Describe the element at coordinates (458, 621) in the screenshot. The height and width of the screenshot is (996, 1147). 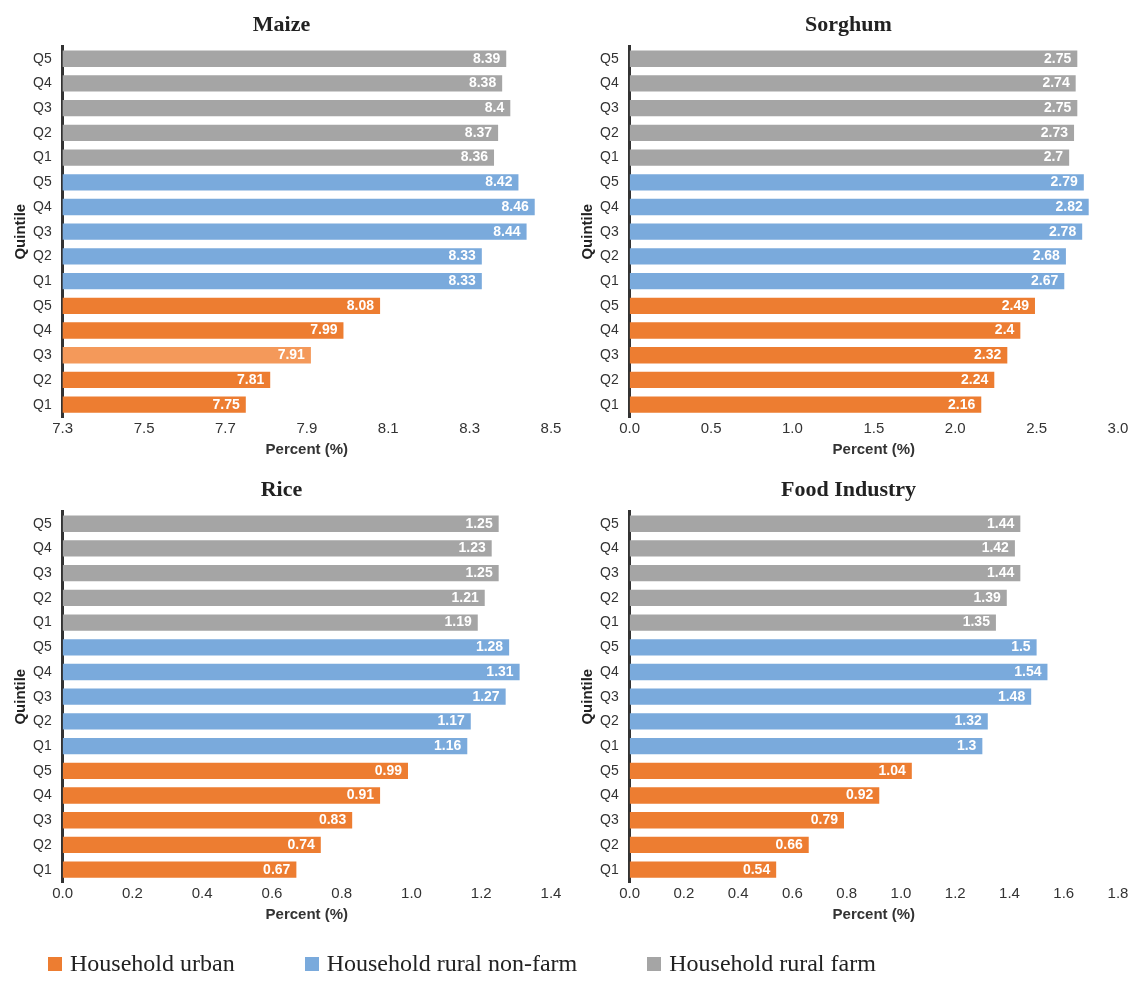
I see `data-label: 1.19` at that location.